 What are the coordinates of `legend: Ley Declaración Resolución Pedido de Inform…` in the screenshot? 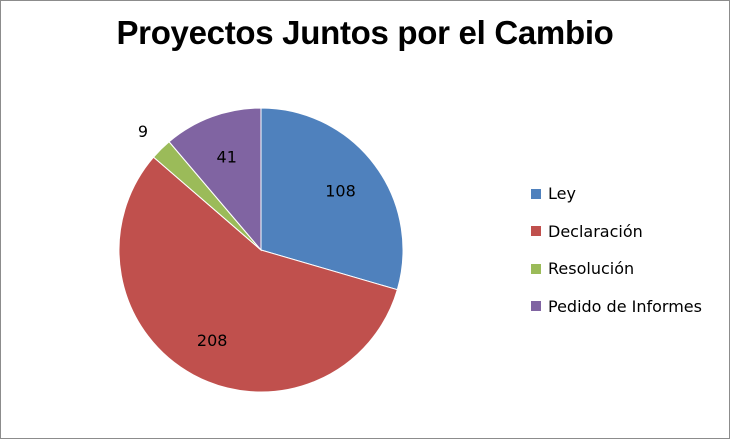 It's located at (616, 259).